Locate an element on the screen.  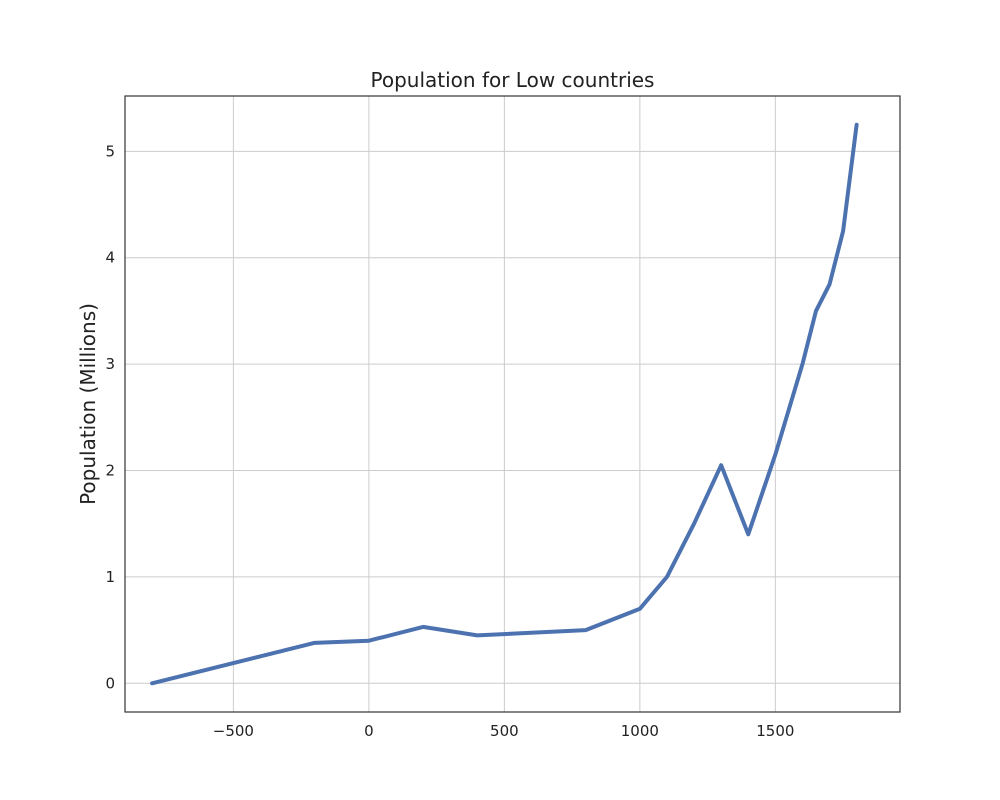
x-tick-labels: −500 0 500 1000 1500 is located at coordinates (504, 731).